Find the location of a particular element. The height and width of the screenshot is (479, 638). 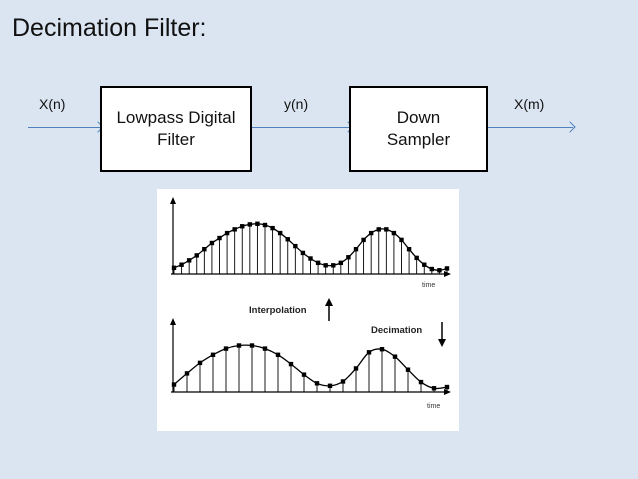

bottom-time-label: time is located at coordinates (433, 406).